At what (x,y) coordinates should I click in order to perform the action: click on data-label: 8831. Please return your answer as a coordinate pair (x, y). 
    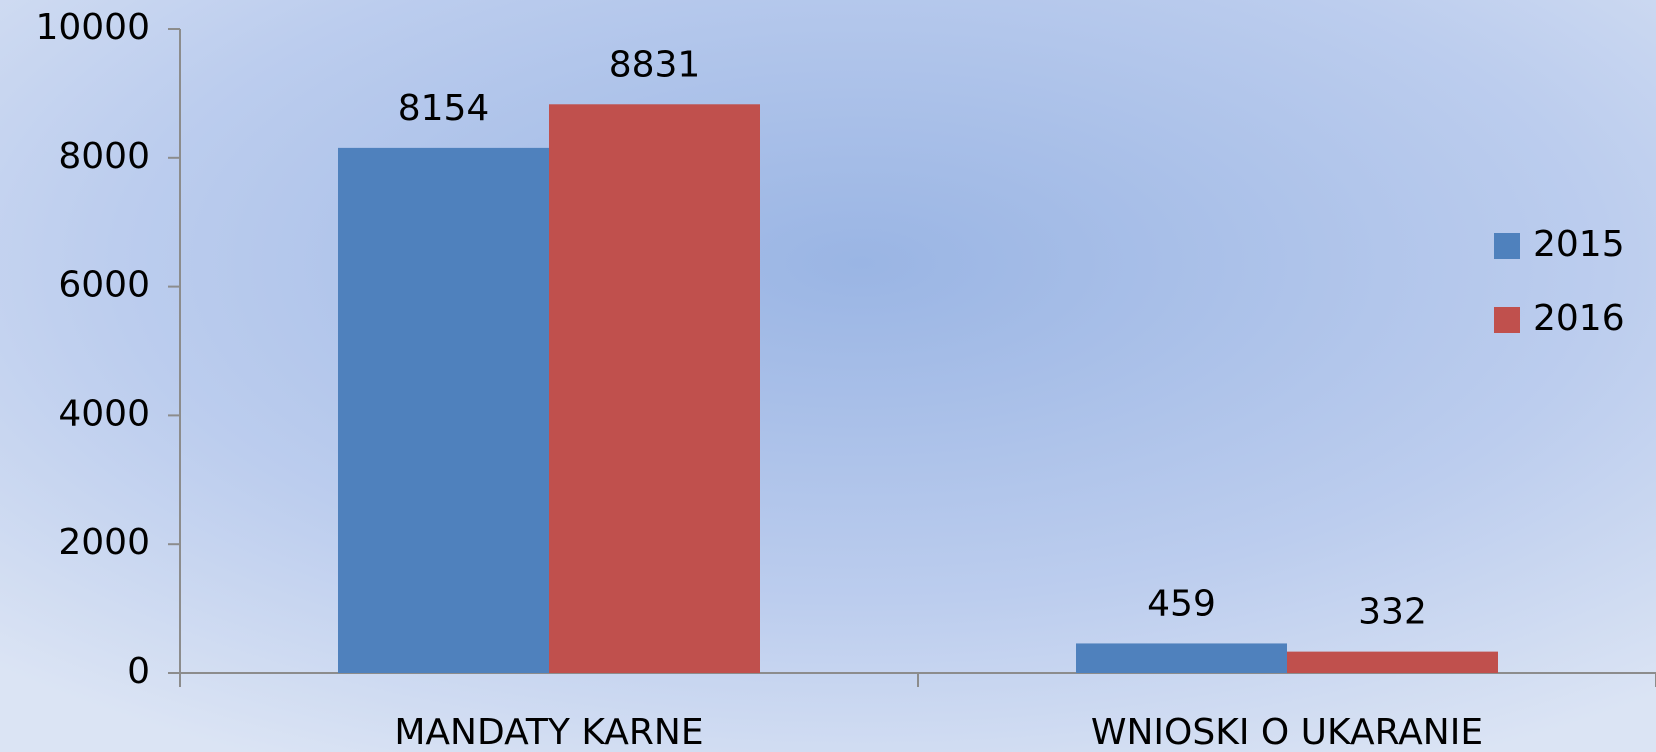
    Looking at the image, I should click on (655, 64).